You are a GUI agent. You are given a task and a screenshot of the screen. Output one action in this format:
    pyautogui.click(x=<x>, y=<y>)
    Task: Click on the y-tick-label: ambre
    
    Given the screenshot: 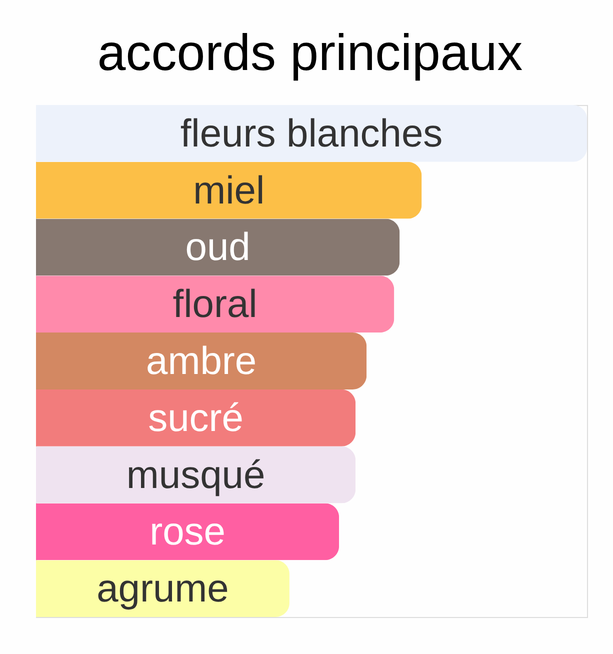 What is the action you would take?
    pyautogui.click(x=201, y=361)
    